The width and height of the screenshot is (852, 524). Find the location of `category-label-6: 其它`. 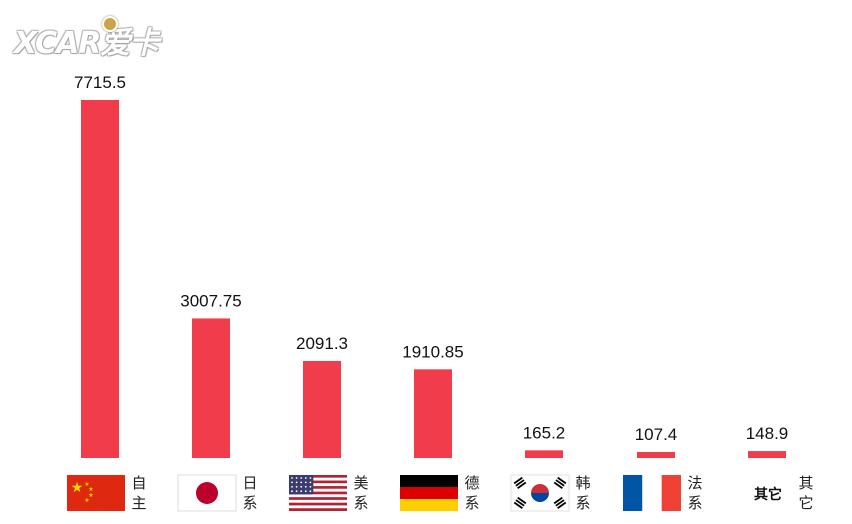

category-label-6: 其它 is located at coordinates (806, 493).